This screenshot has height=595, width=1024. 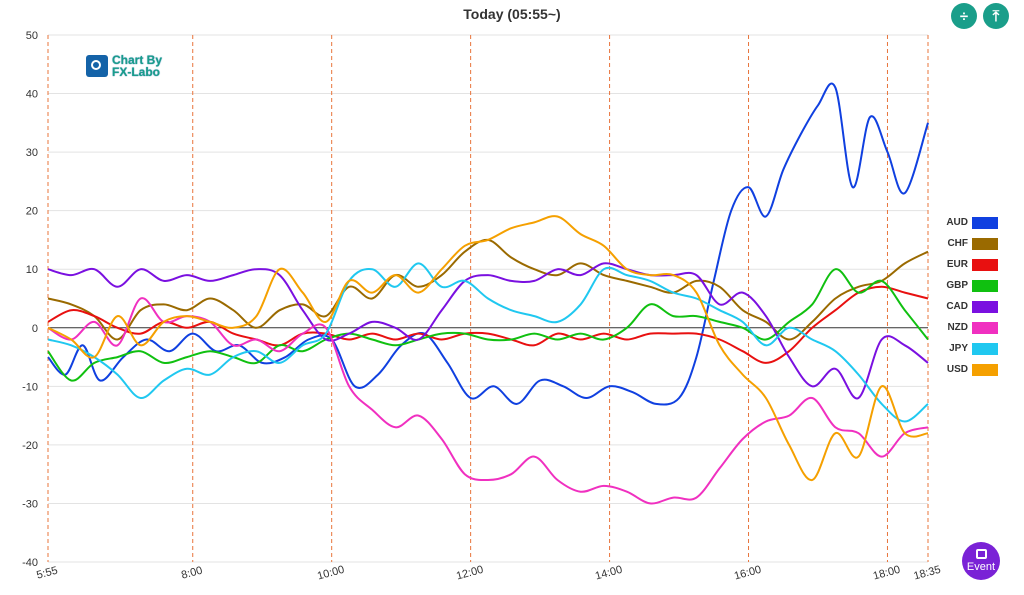 I want to click on fx-labo-logo: Chart By FX-Labo, so click(x=124, y=66).